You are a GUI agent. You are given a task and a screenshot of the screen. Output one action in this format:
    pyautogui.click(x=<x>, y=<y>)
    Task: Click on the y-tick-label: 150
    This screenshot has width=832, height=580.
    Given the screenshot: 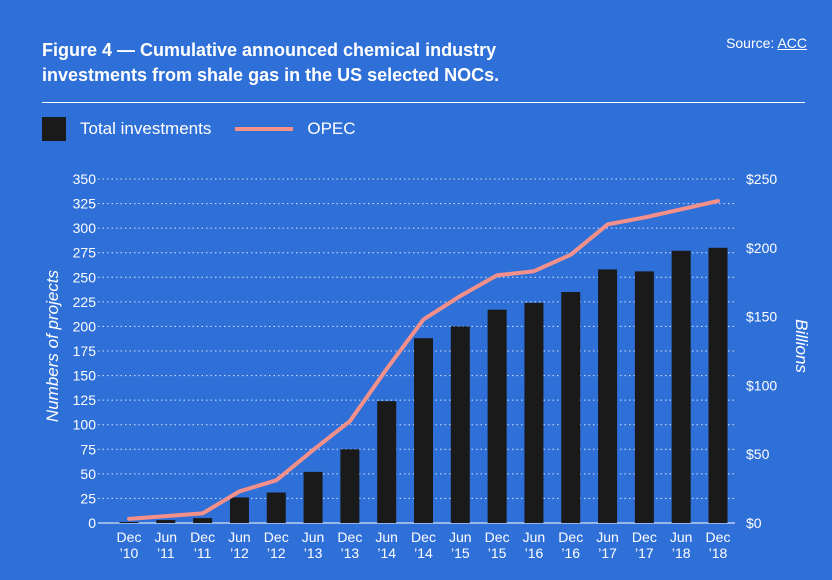 What is the action you would take?
    pyautogui.click(x=85, y=376)
    